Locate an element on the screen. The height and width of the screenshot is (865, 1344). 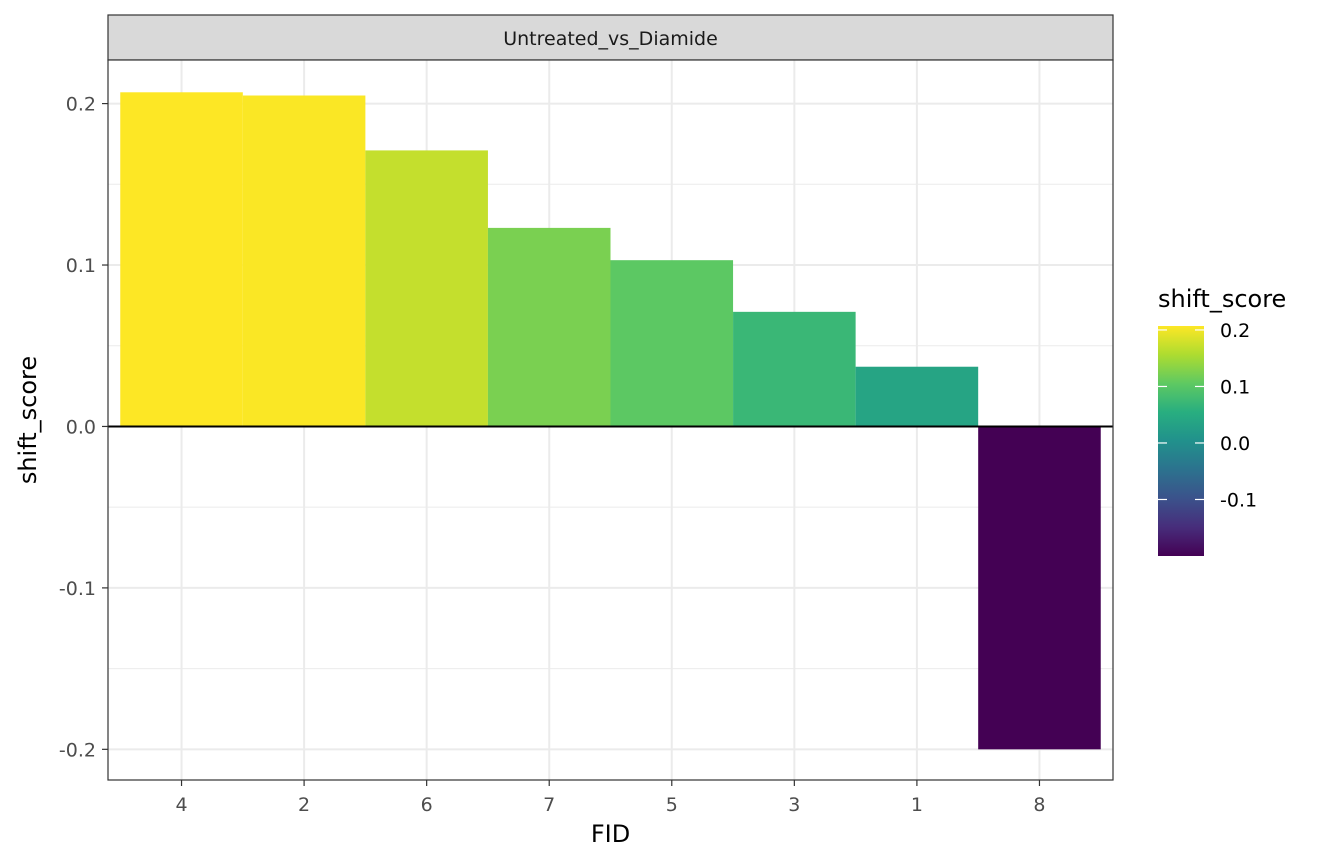
legend-tick-label: 0.0 is located at coordinates (1235, 444).